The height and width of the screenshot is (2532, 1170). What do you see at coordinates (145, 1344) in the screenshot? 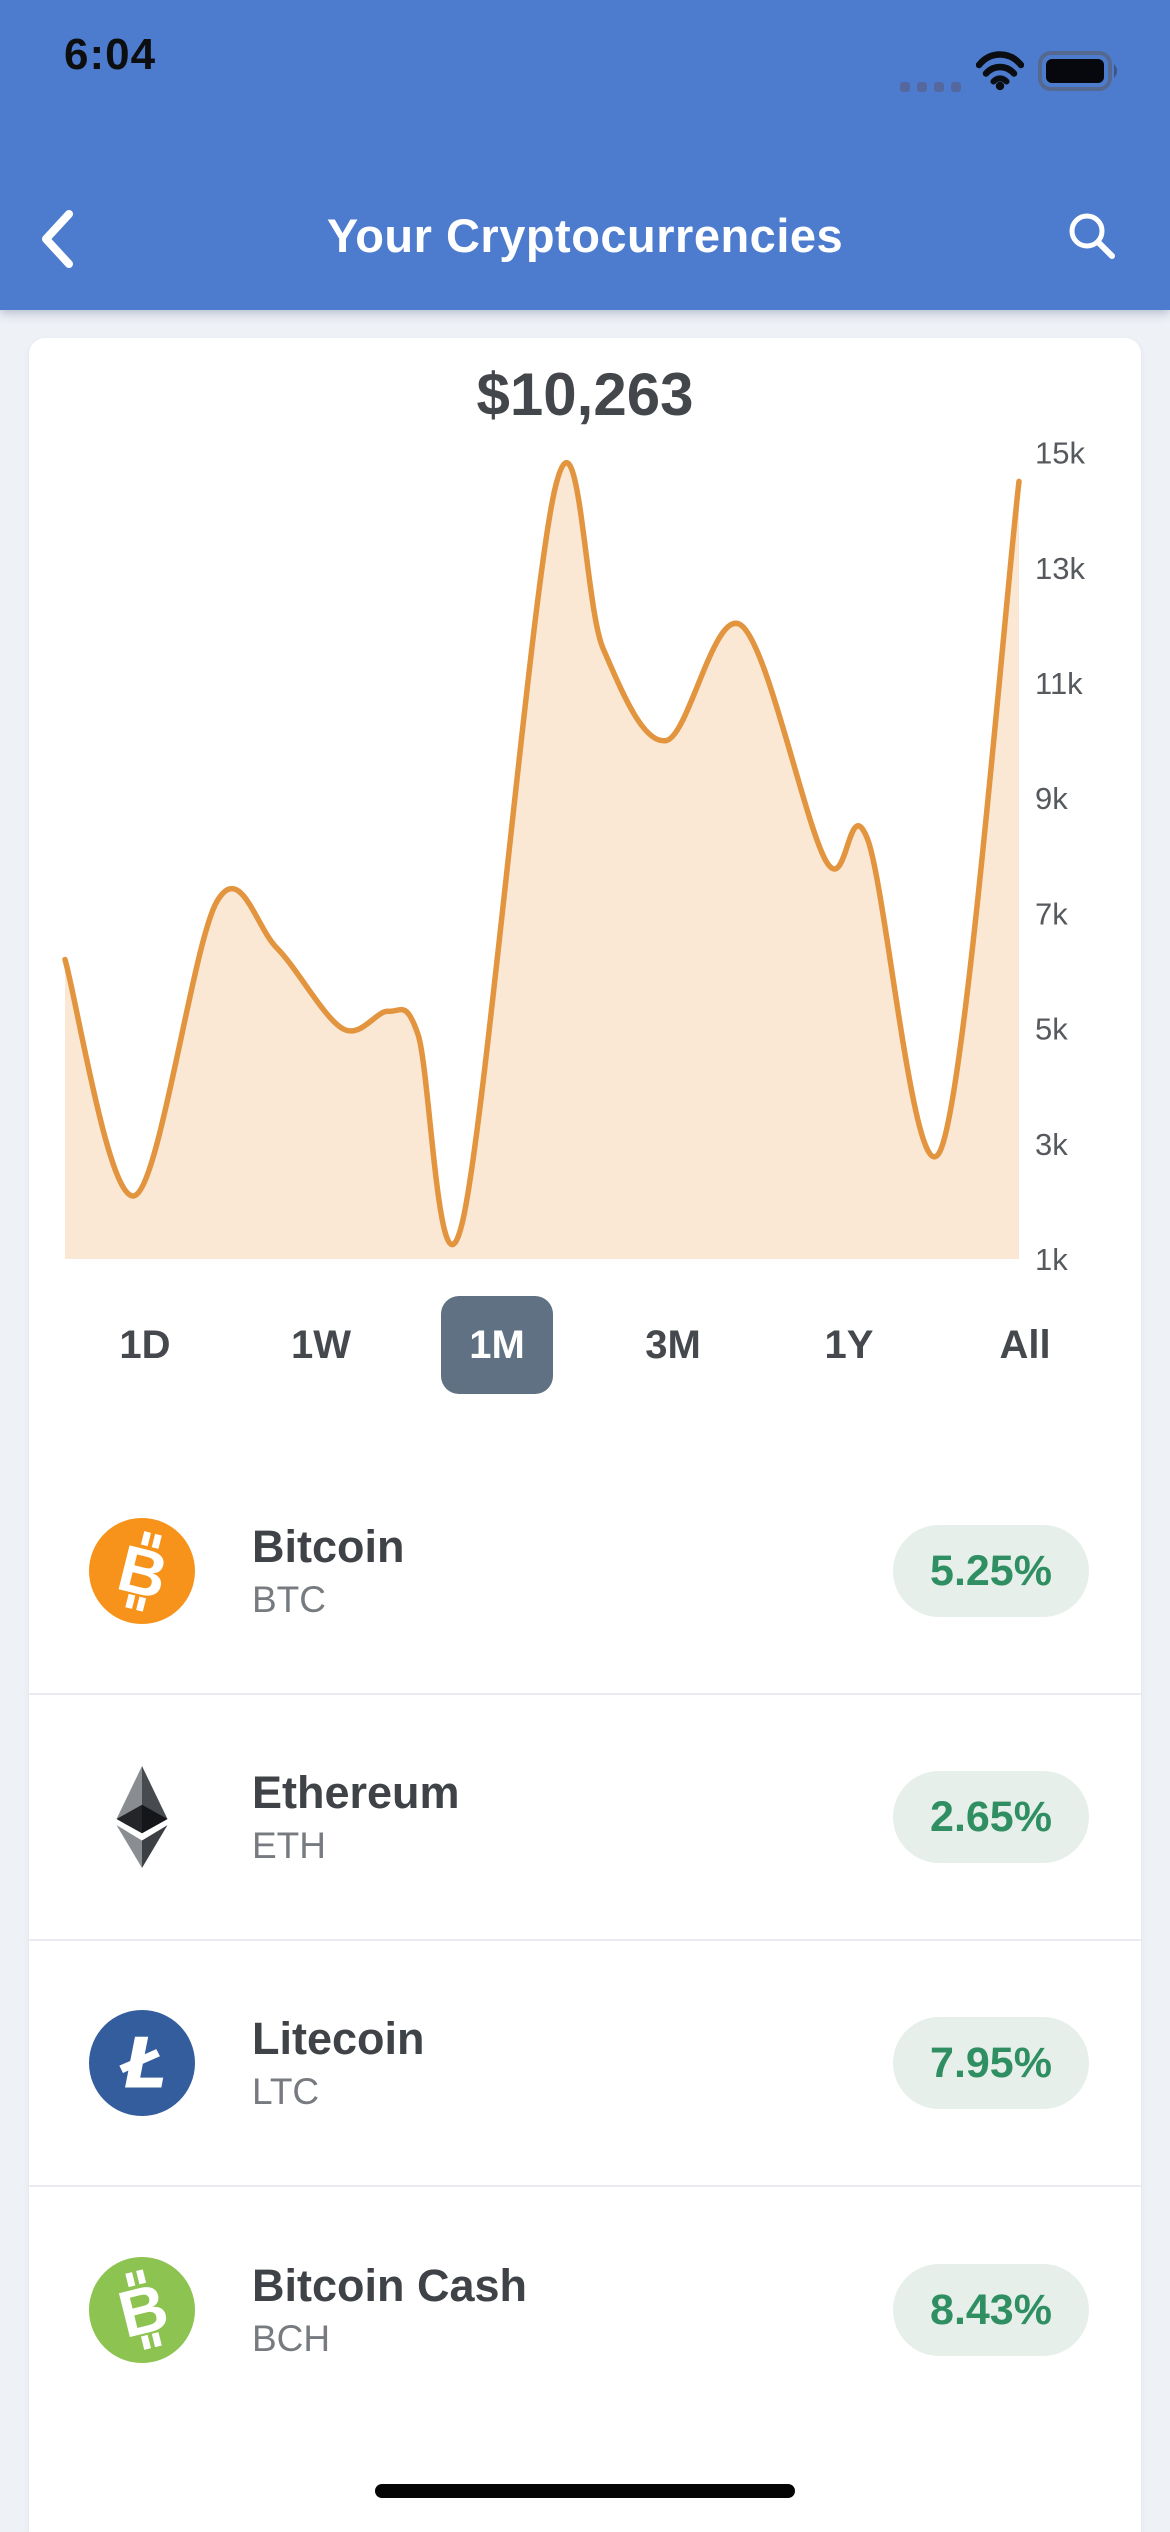
I see `range-button-1d: 1D` at bounding box center [145, 1344].